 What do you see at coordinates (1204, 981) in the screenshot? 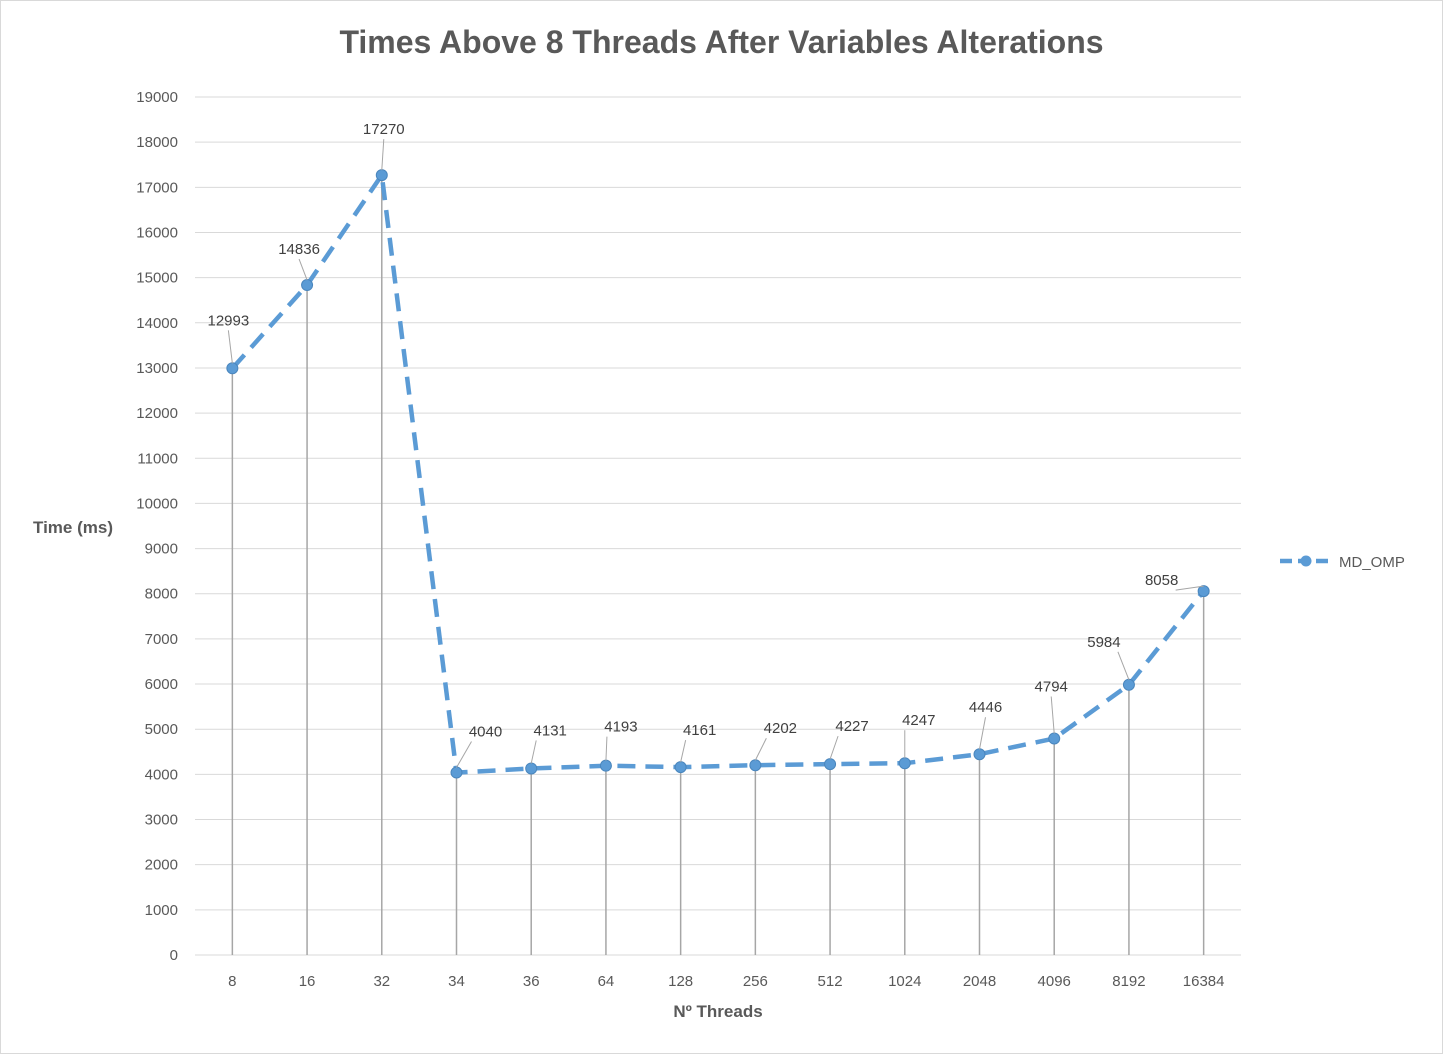
I see `x-tick-label: 16384` at bounding box center [1204, 981].